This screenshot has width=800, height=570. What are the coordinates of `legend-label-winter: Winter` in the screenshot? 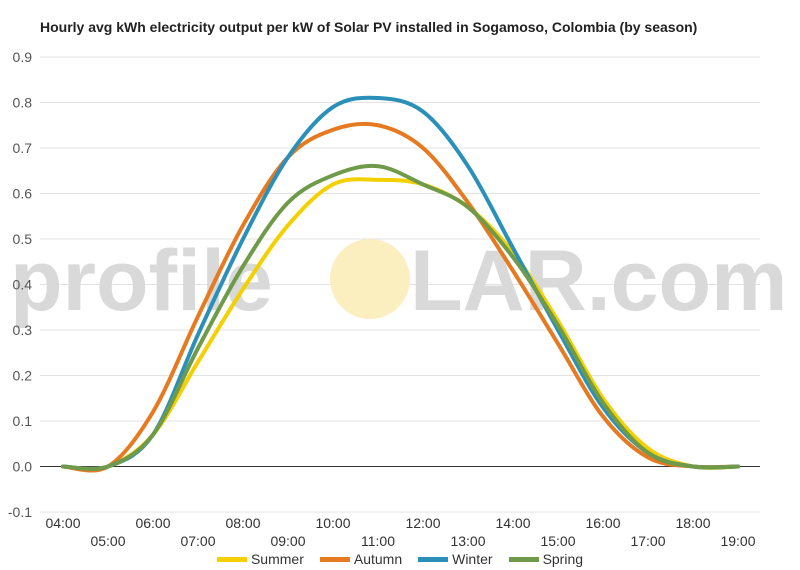 It's located at (472, 559).